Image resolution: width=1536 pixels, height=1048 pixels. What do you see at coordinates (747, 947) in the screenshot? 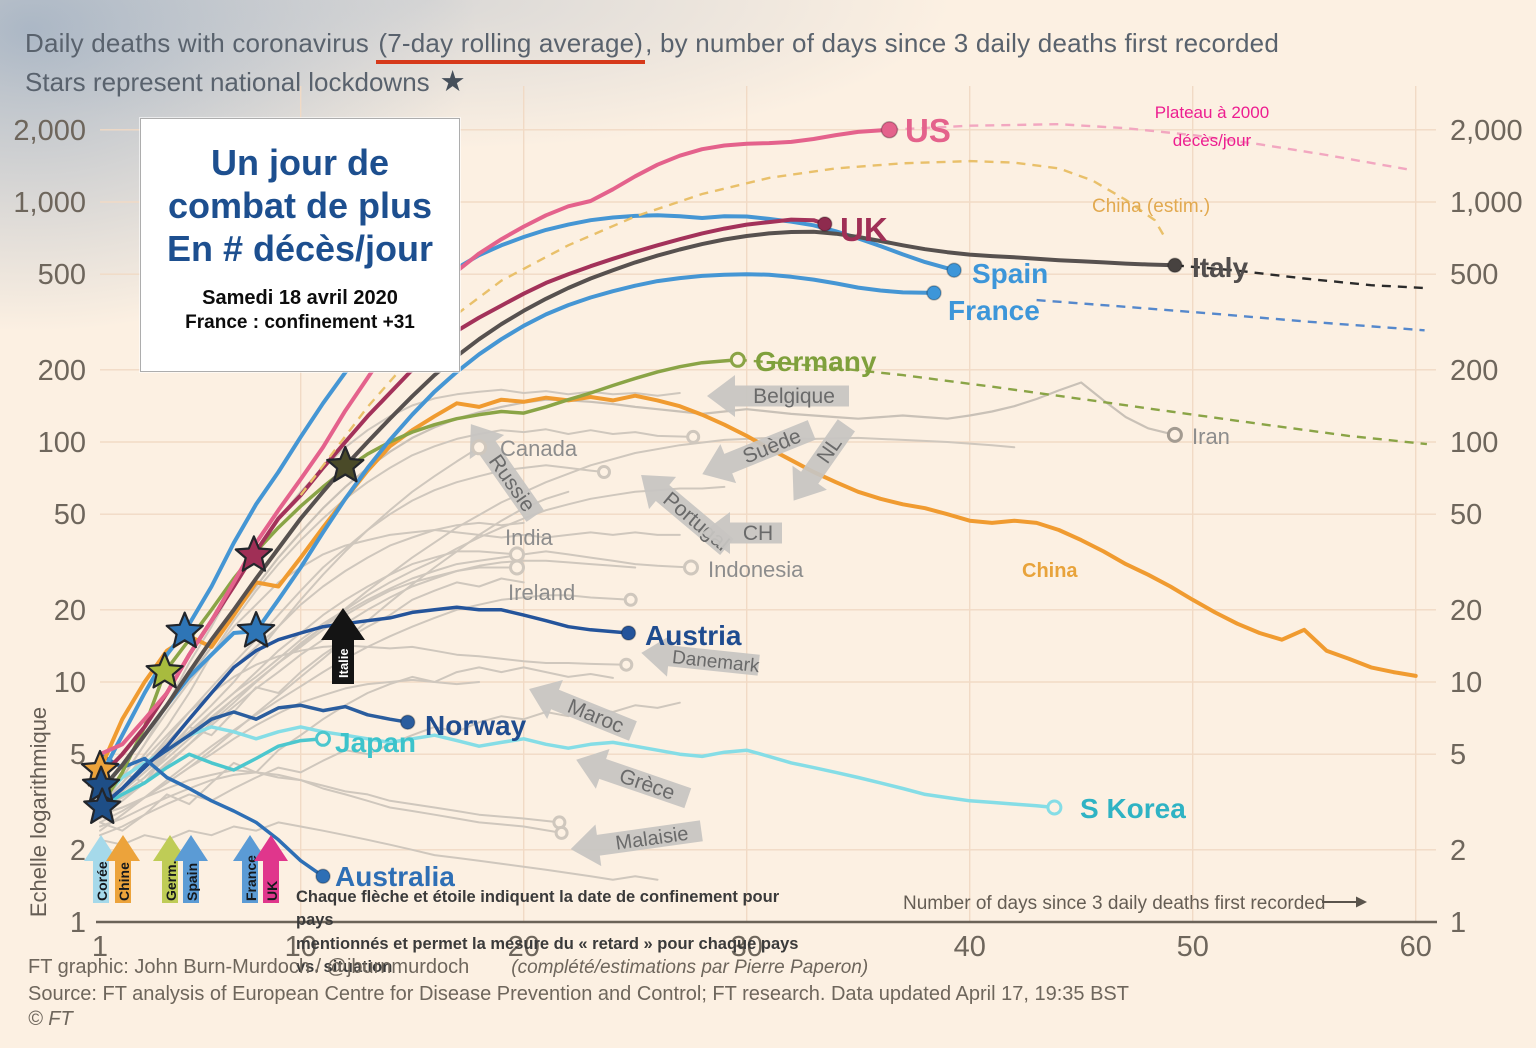
I see `x-tick-label: 30` at bounding box center [747, 947].